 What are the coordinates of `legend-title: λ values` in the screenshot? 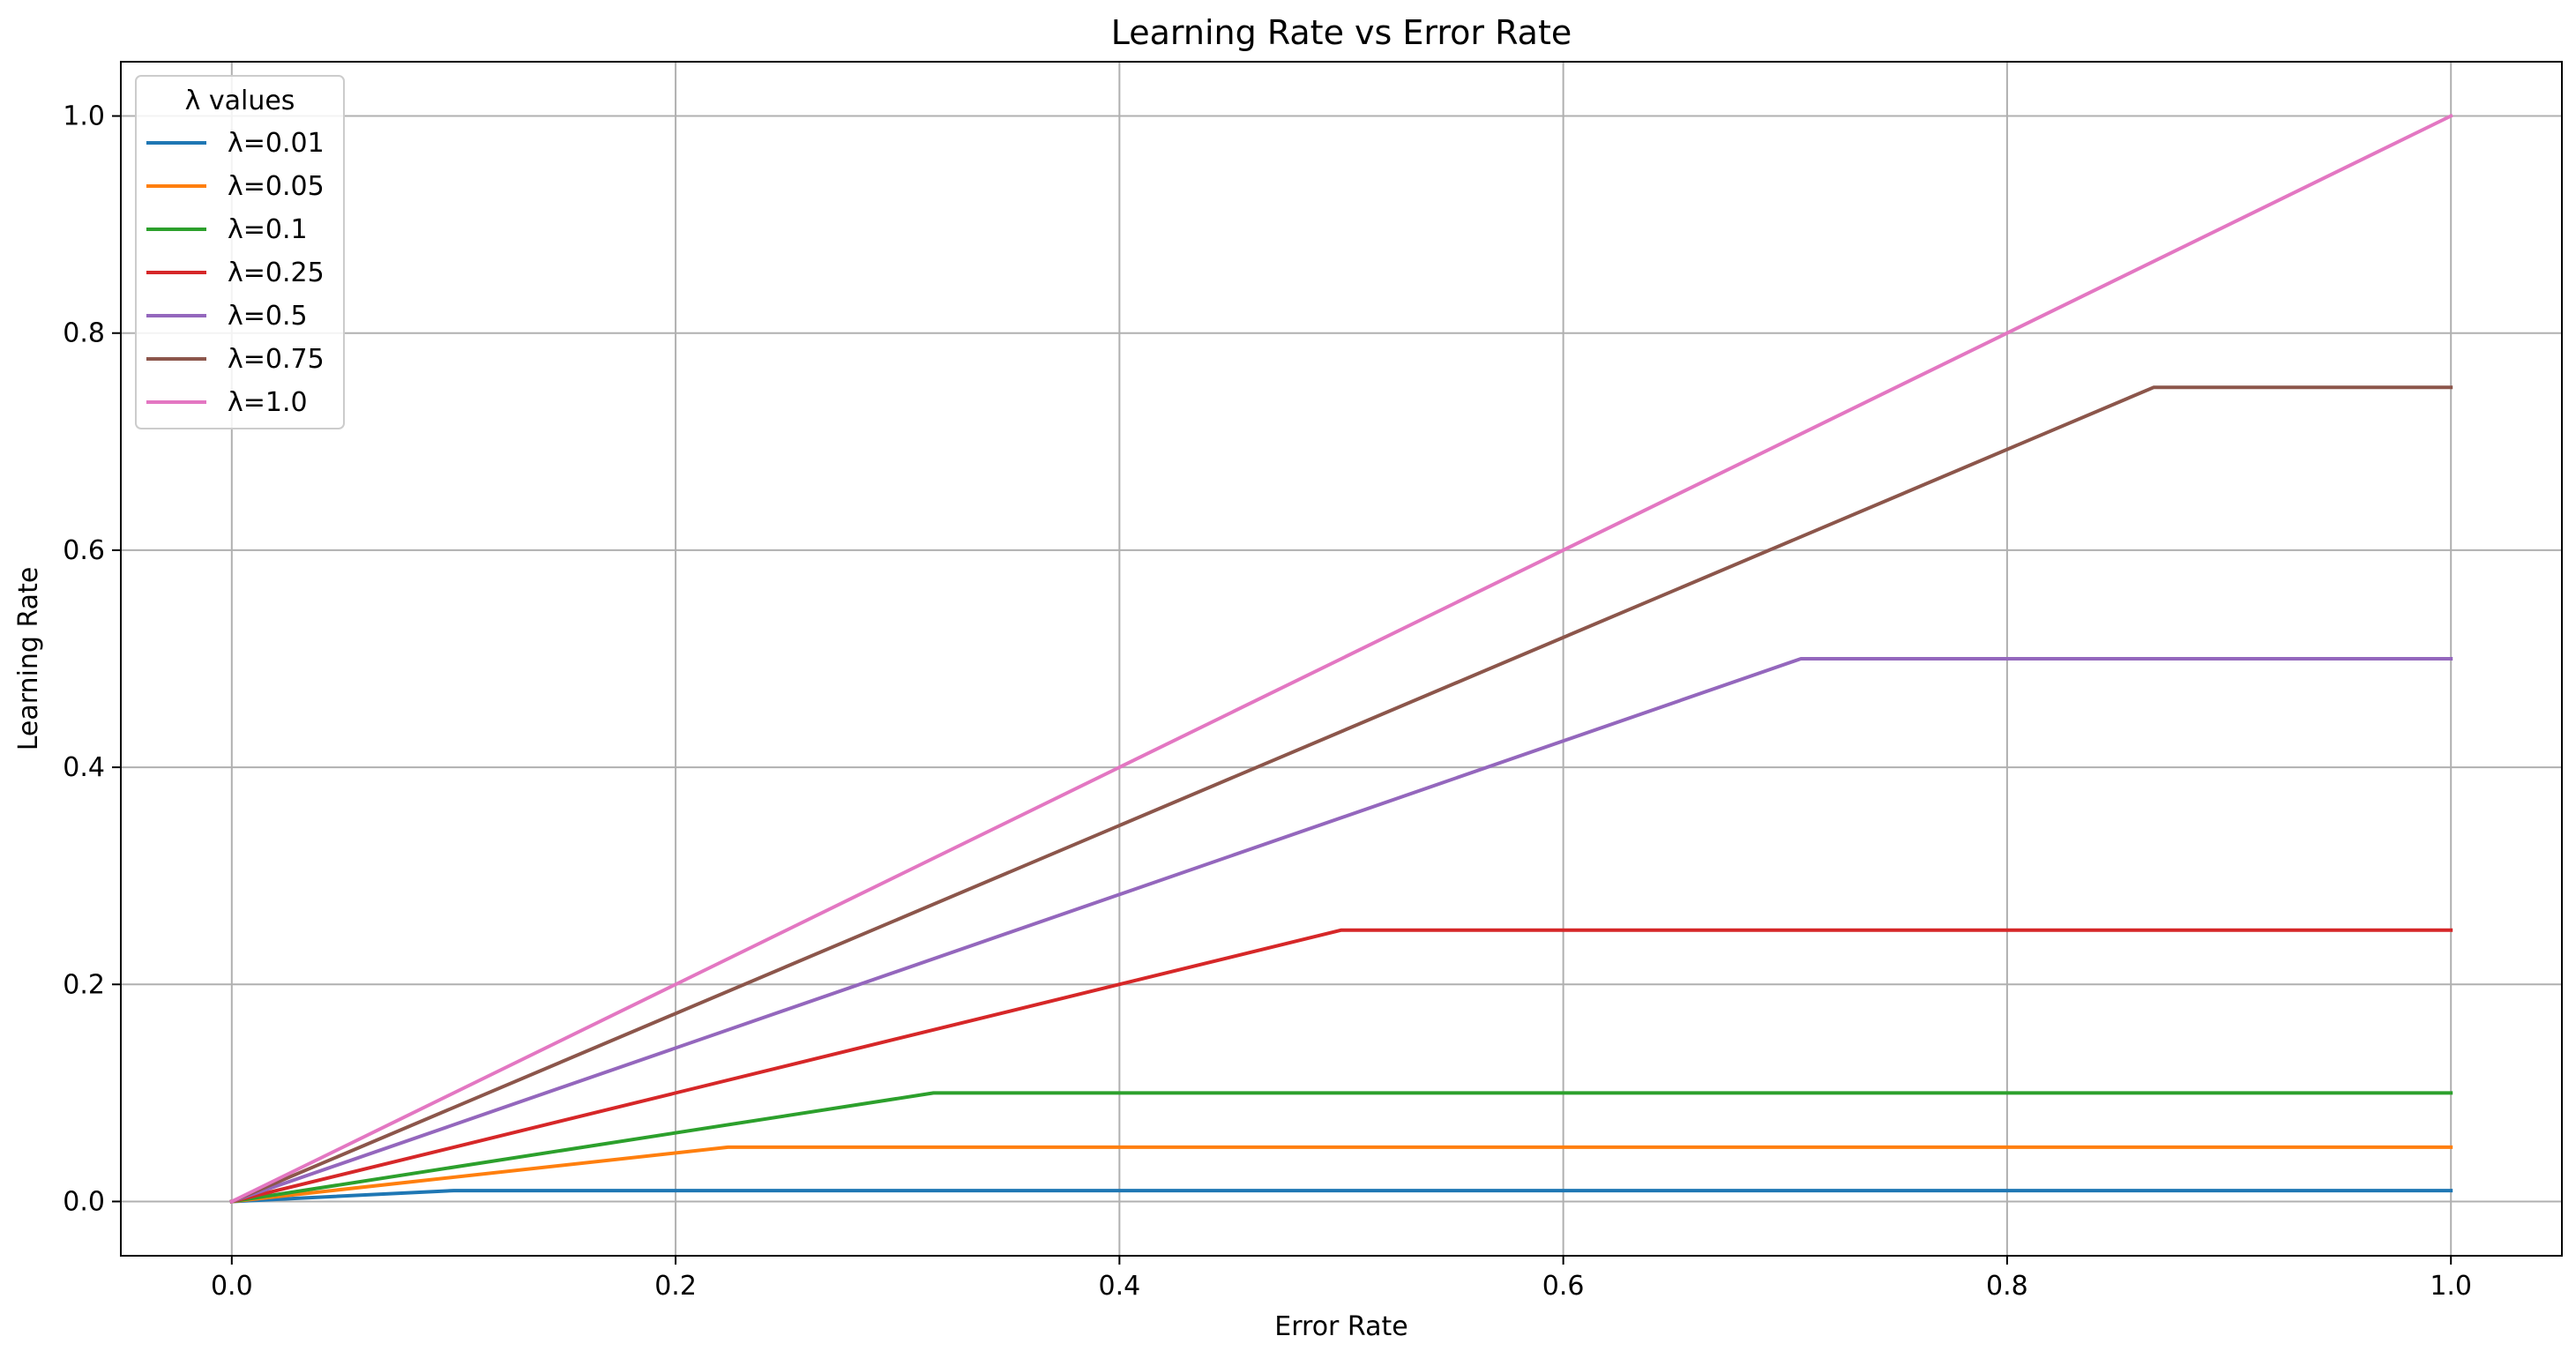 It's located at (240, 101).